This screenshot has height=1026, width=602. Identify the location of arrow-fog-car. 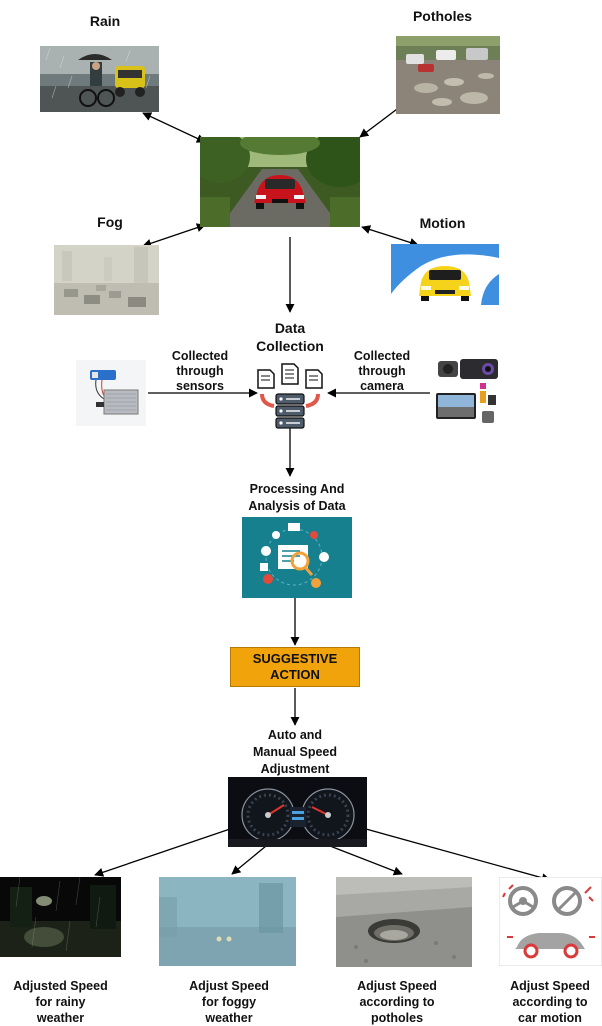
(174, 235).